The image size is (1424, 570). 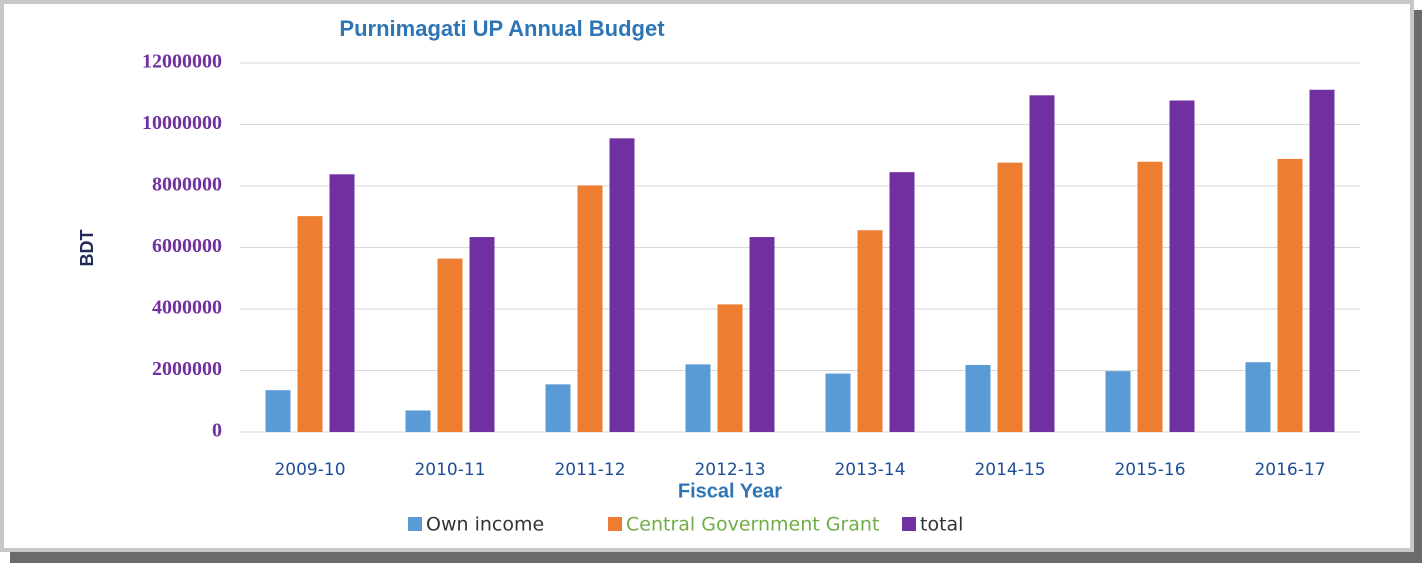 I want to click on y-tick-label: 2000000, so click(x=187, y=369).